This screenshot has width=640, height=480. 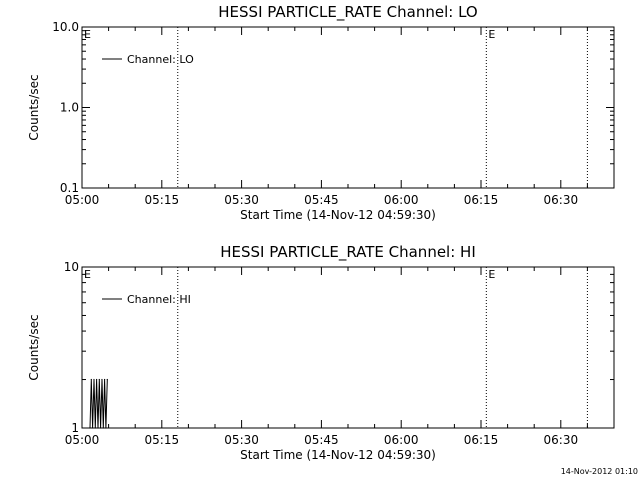 I want to click on y-tick-label: 0.1, so click(x=69, y=188).